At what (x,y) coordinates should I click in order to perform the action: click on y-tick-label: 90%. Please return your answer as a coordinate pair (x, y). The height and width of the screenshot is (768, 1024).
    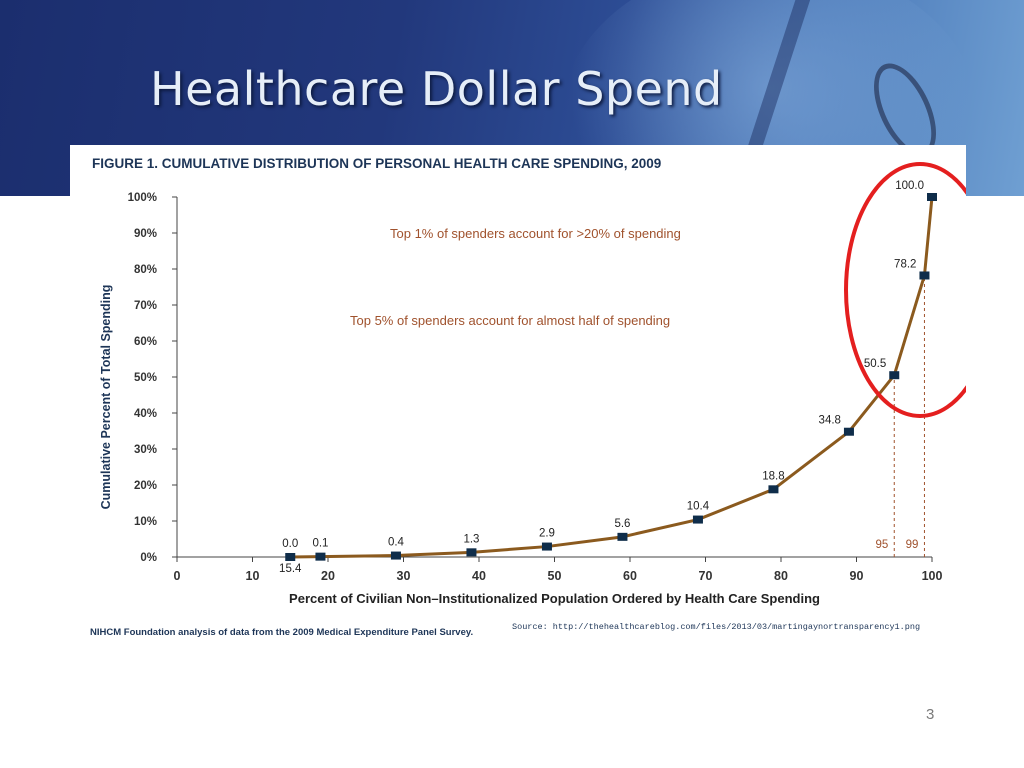
    Looking at the image, I should click on (145, 234).